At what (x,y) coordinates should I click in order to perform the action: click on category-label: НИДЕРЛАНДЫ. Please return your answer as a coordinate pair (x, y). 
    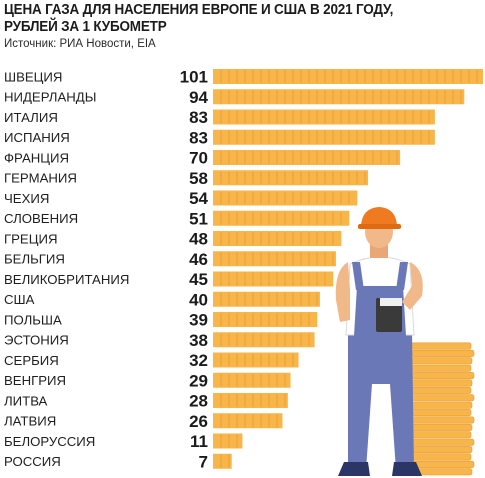
    Looking at the image, I should click on (50, 97).